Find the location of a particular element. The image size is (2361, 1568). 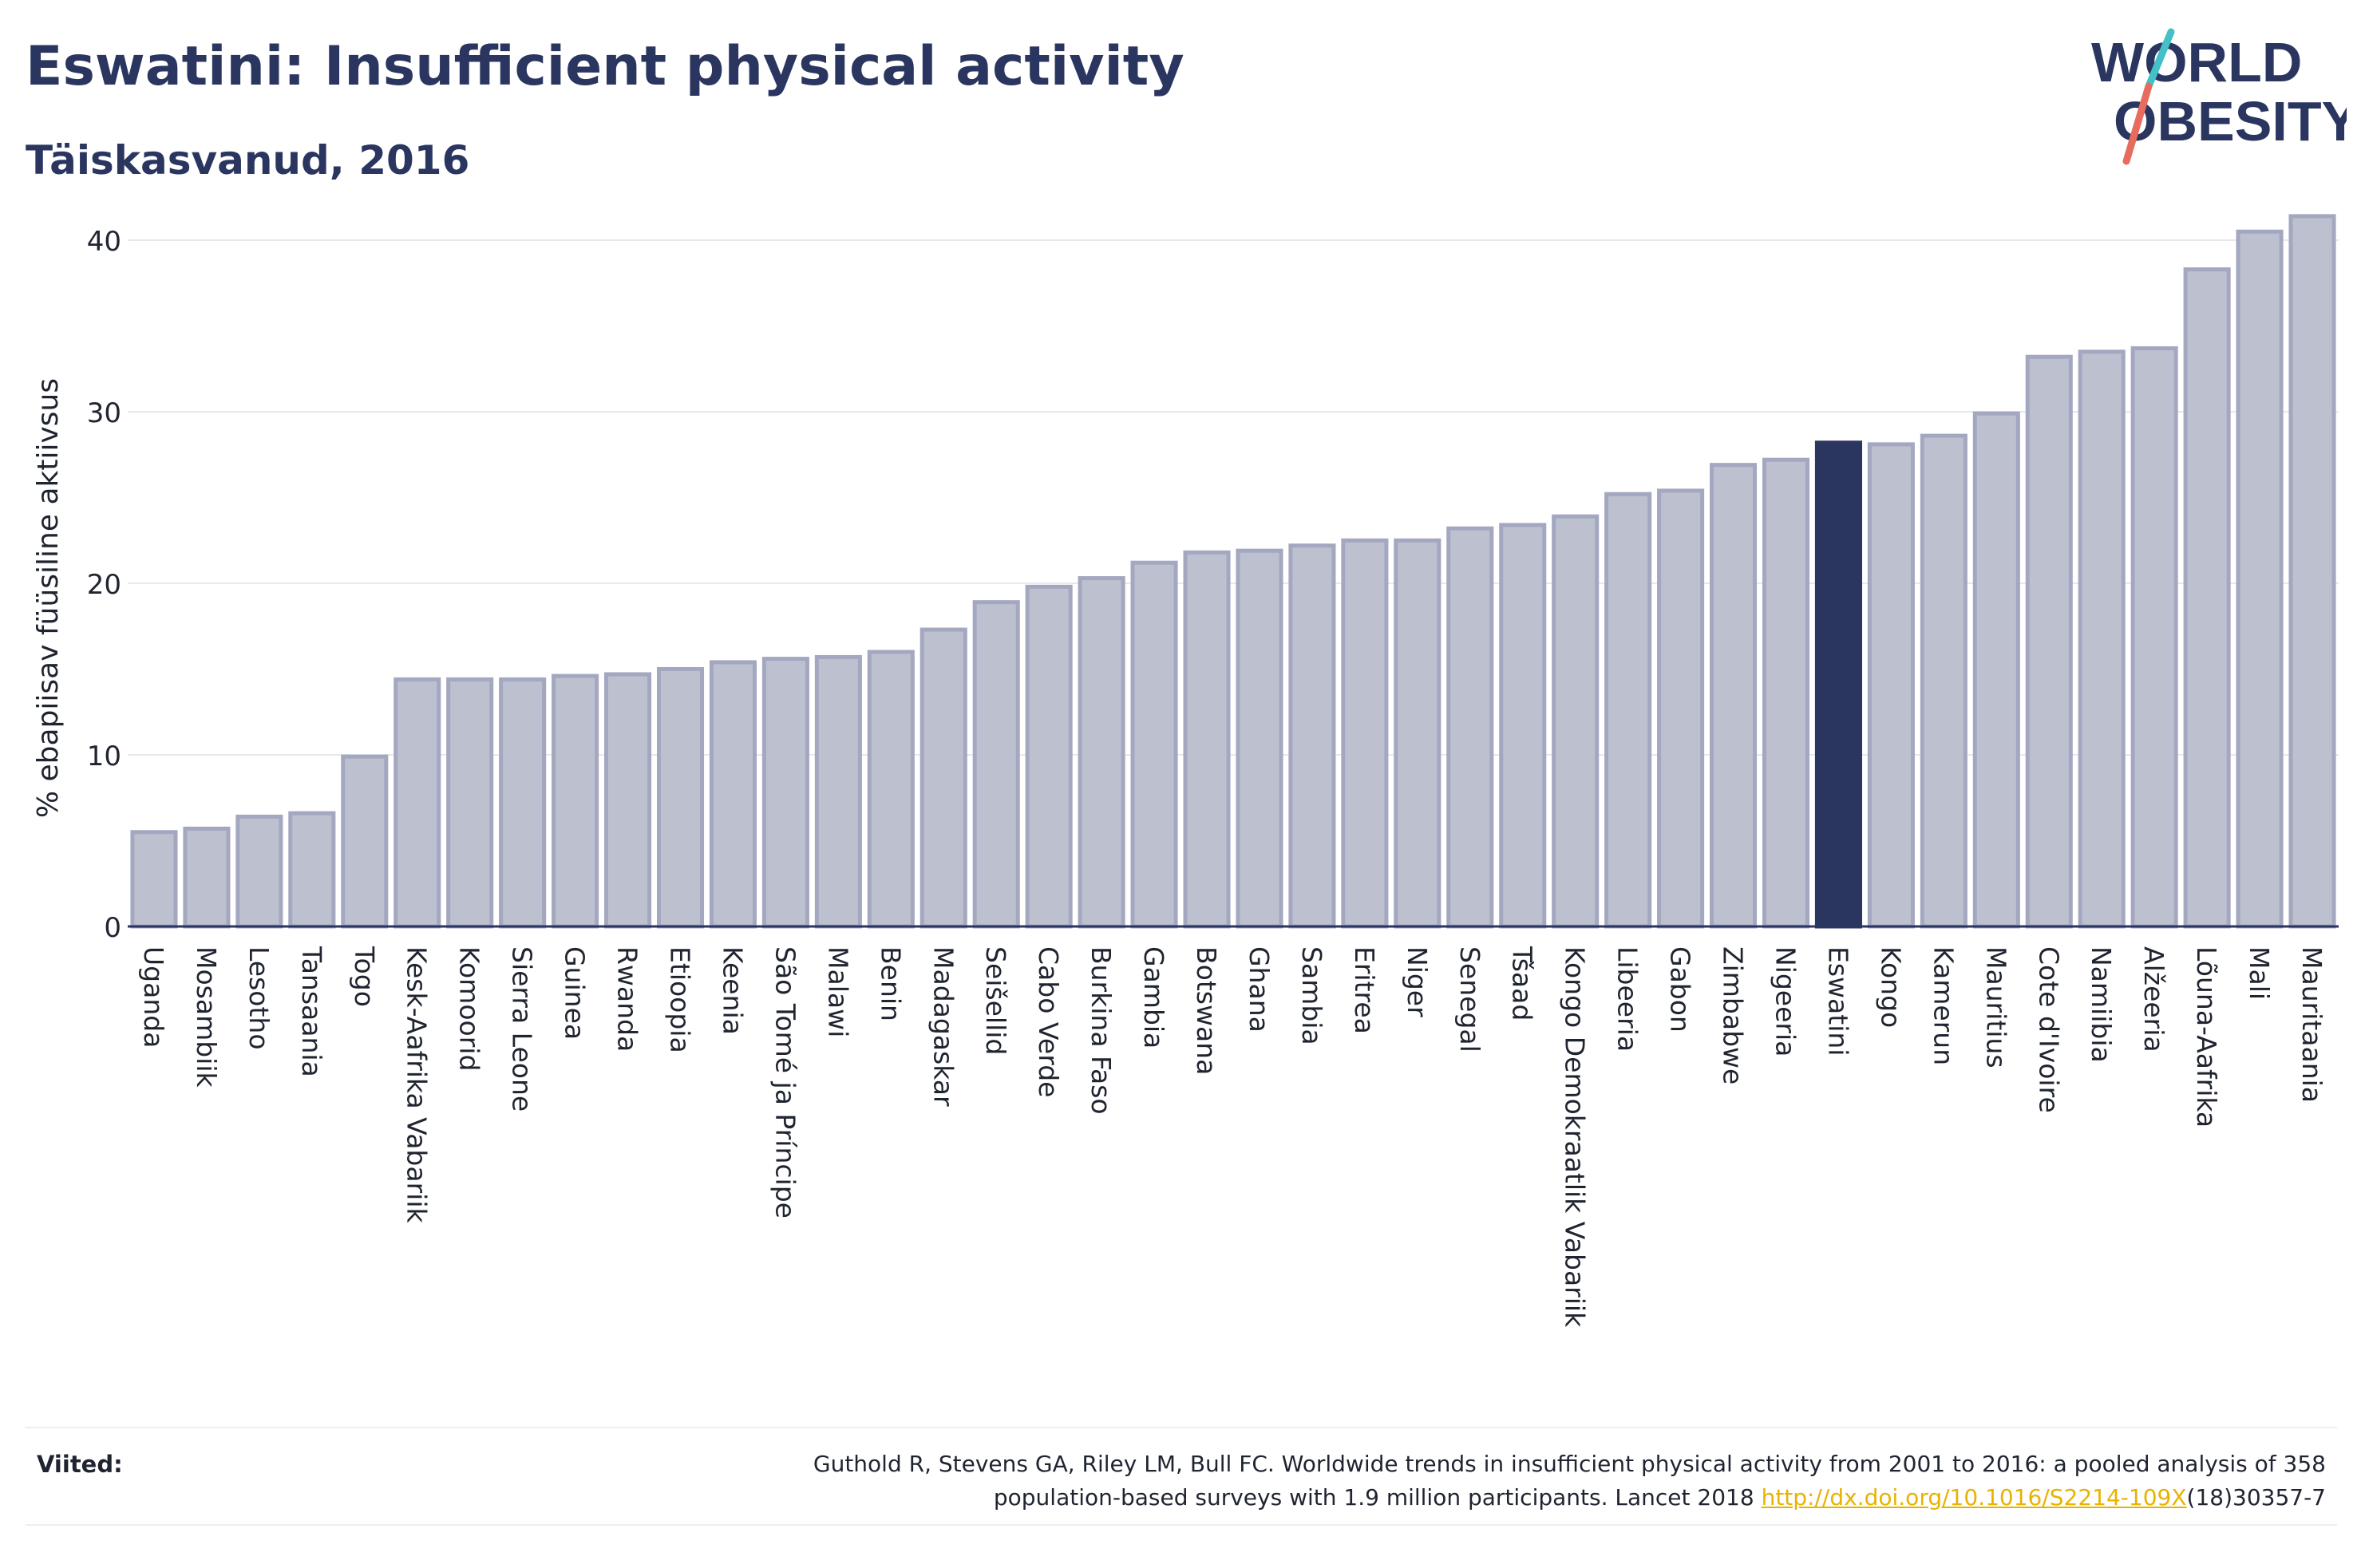

y-tick-label: 0 is located at coordinates (112, 928).